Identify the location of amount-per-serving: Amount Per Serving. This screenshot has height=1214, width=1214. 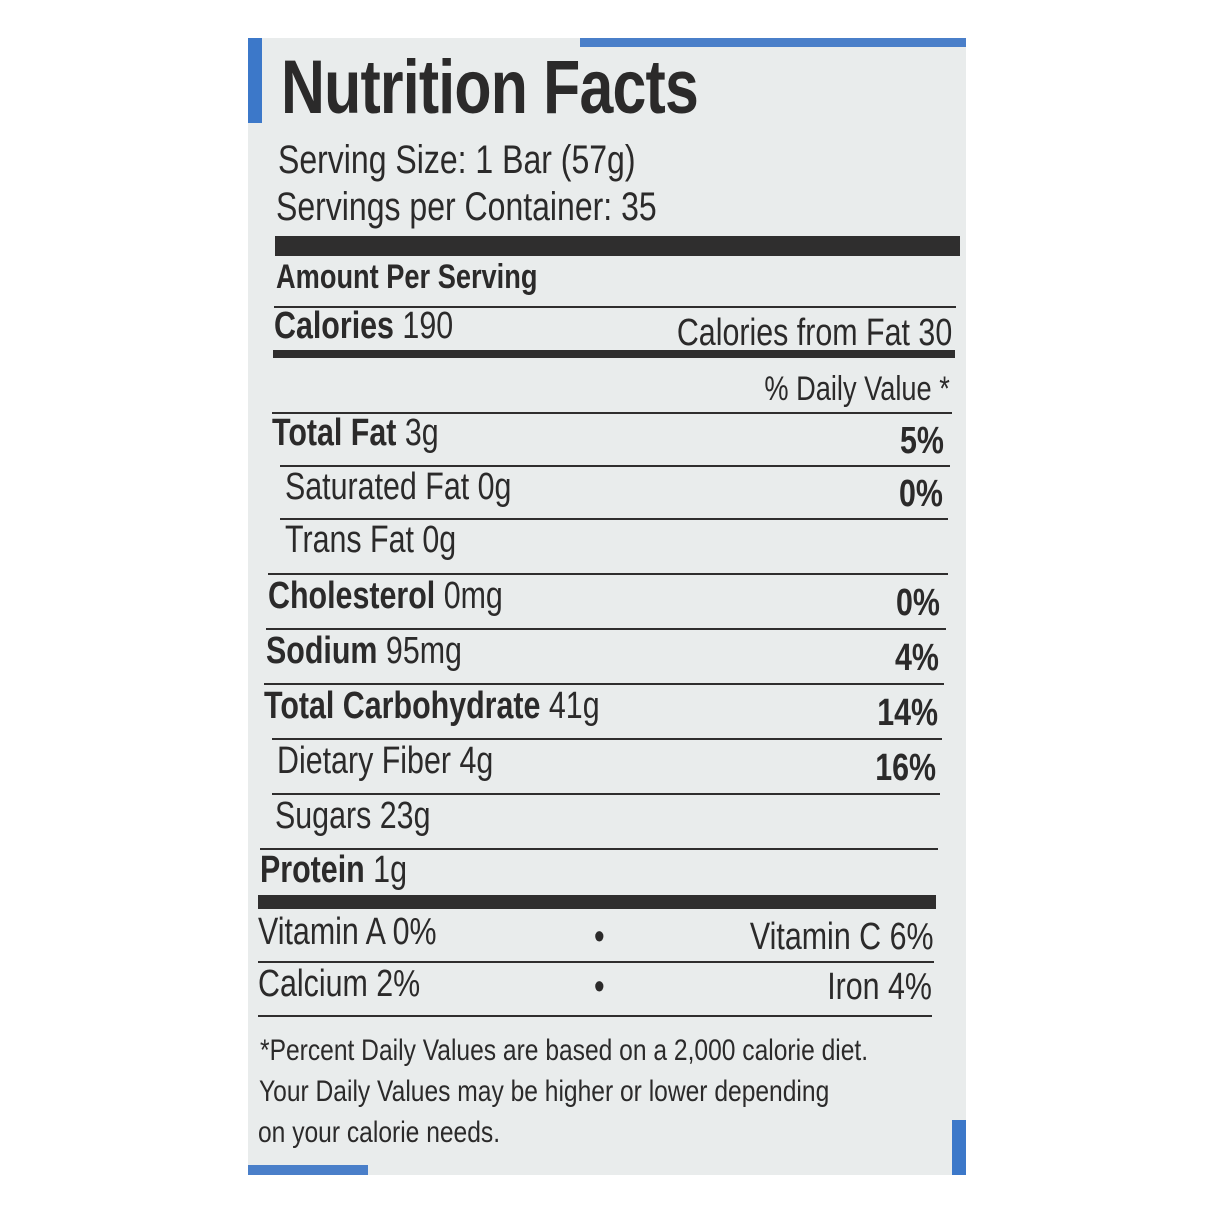
(407, 277).